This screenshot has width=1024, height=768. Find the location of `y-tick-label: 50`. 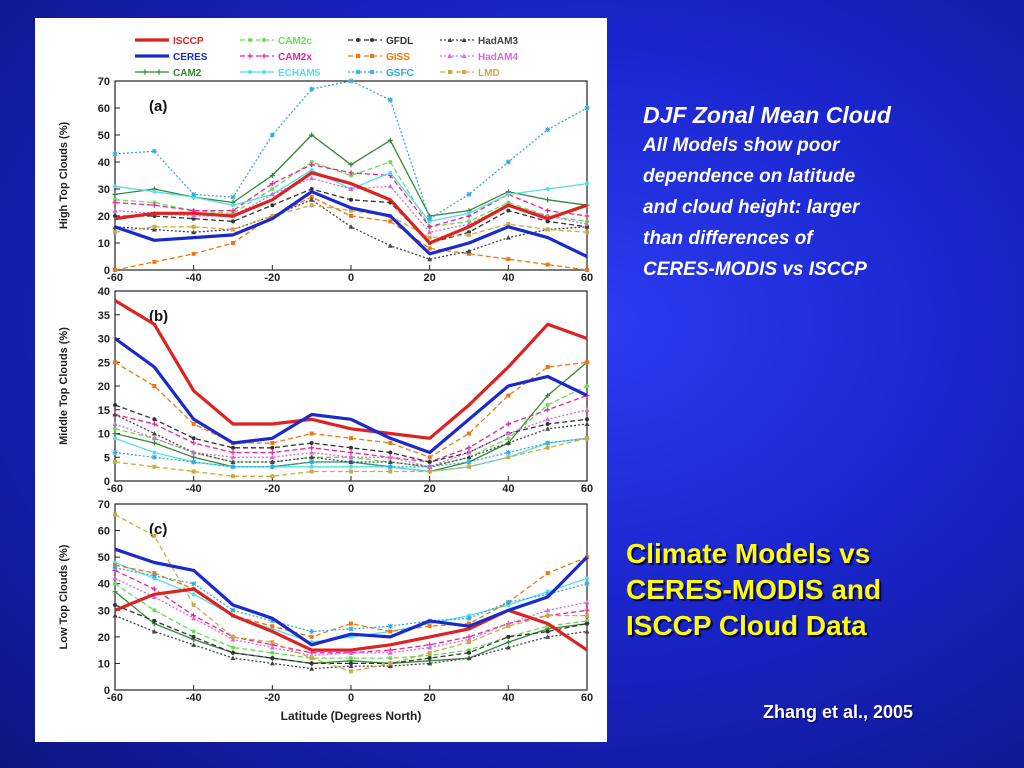

y-tick-label: 50 is located at coordinates (104, 136).